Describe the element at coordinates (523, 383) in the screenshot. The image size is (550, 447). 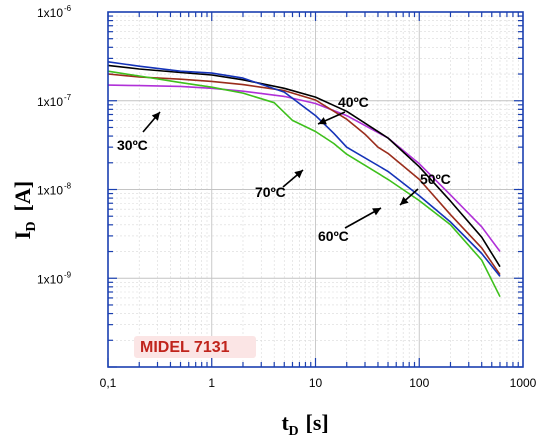
I see `x-tick-label: 1000` at that location.